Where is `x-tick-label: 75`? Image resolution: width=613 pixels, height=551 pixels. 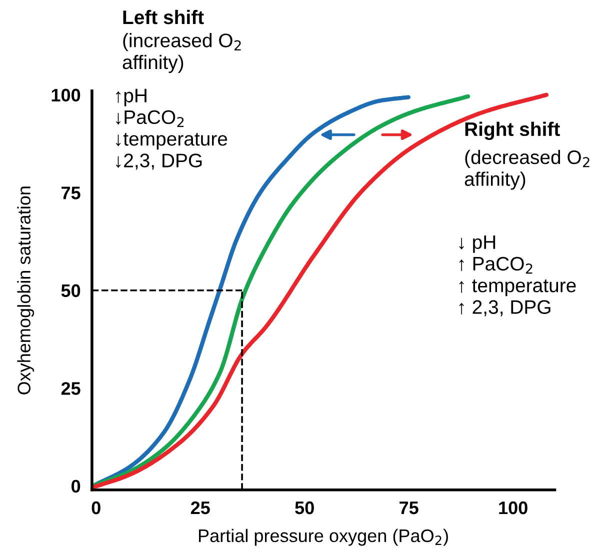
x-tick-label: 75 is located at coordinates (409, 508).